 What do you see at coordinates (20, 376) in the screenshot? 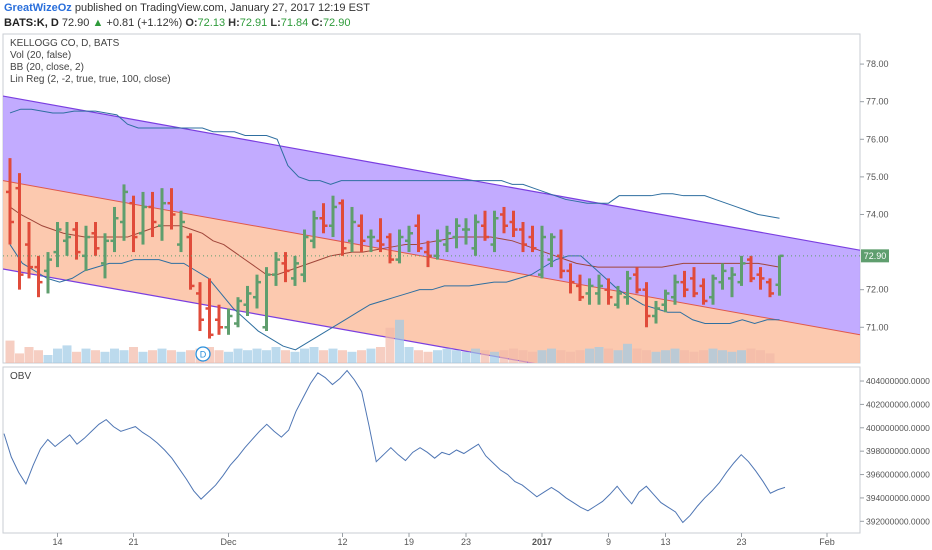
I see `obv-title: OBV` at bounding box center [20, 376].